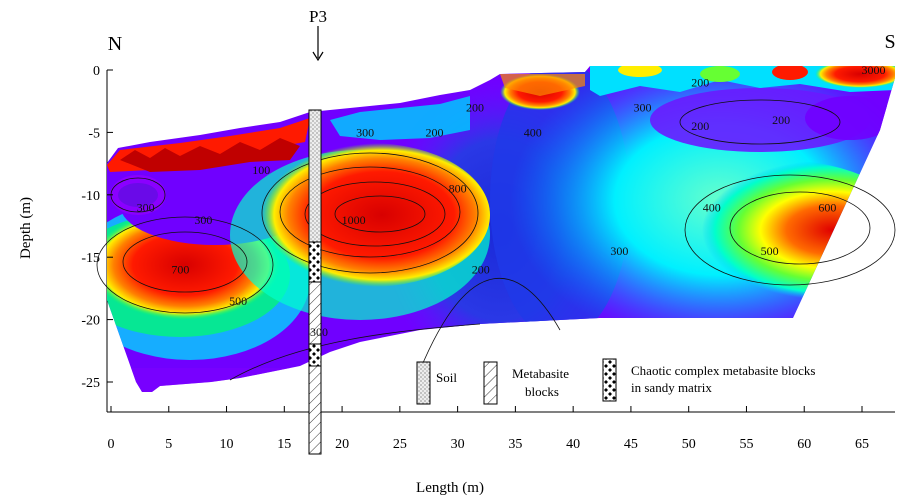 The height and width of the screenshot is (498, 898). What do you see at coordinates (94, 133) in the screenshot?
I see `y-tick-label: -5` at bounding box center [94, 133].